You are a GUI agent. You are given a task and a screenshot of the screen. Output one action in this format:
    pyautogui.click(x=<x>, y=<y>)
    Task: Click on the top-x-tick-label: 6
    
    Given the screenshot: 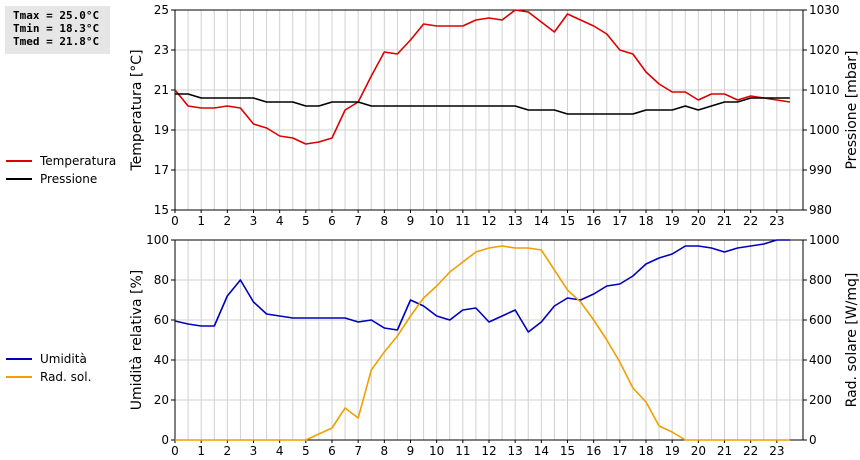 What is the action you would take?
    pyautogui.click(x=332, y=221)
    